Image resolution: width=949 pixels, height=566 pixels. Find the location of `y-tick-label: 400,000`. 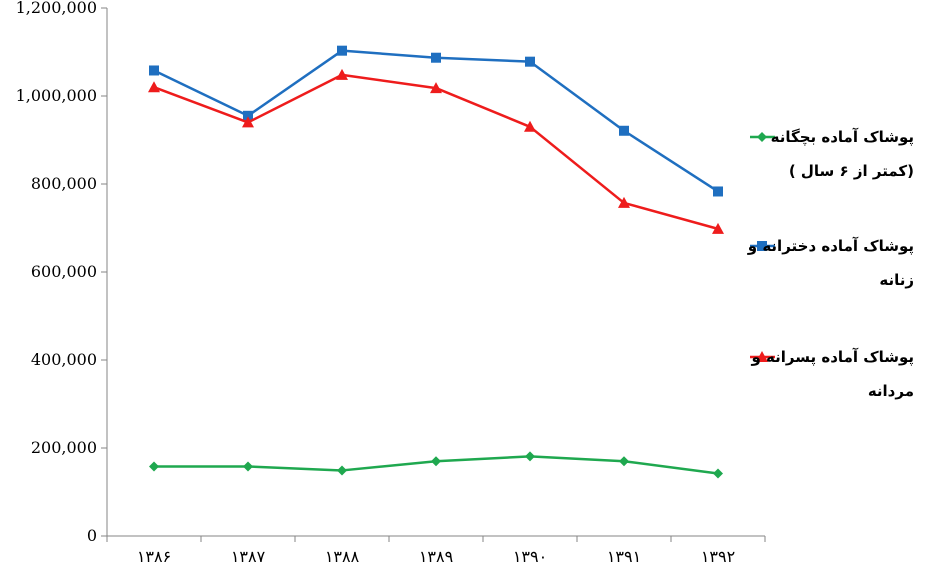

y-tick-label: 400,000 is located at coordinates (64, 359).